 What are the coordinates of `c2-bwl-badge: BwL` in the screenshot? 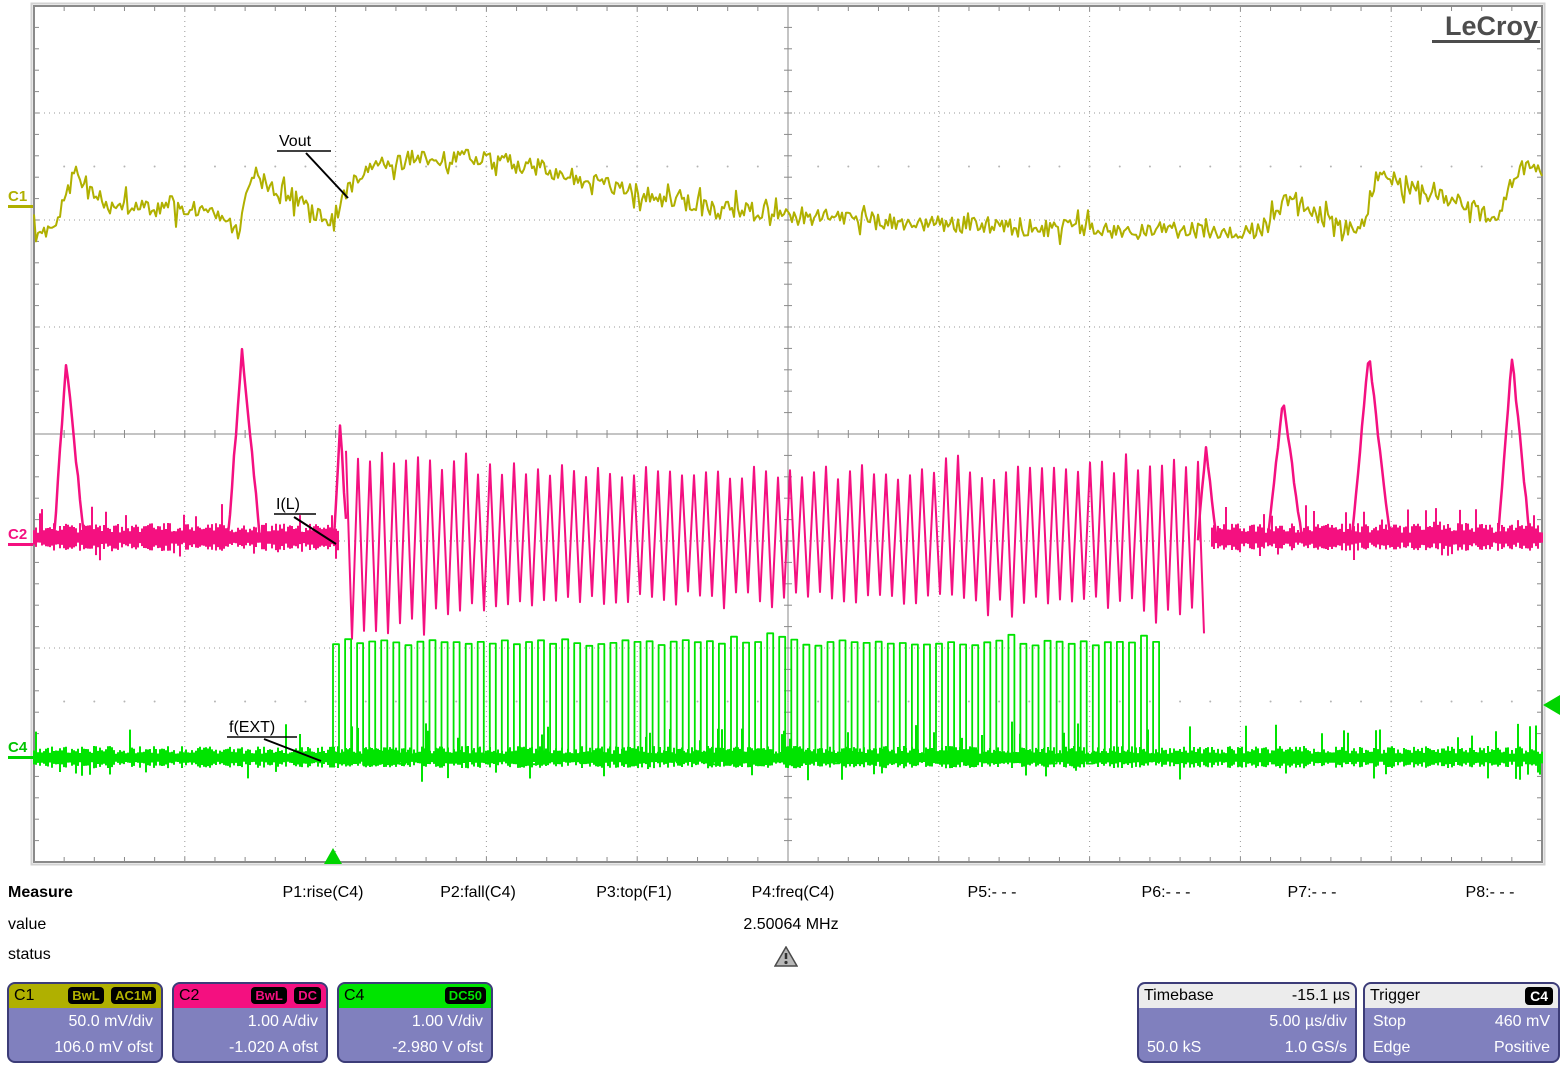 It's located at (269, 995).